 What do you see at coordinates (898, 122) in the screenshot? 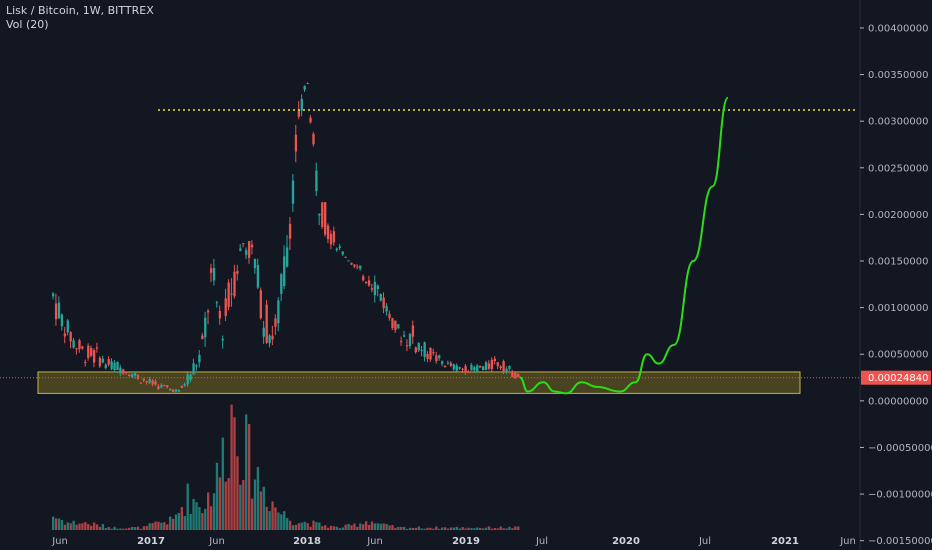
I see `price-tick-label: 0.00300000` at bounding box center [898, 122].